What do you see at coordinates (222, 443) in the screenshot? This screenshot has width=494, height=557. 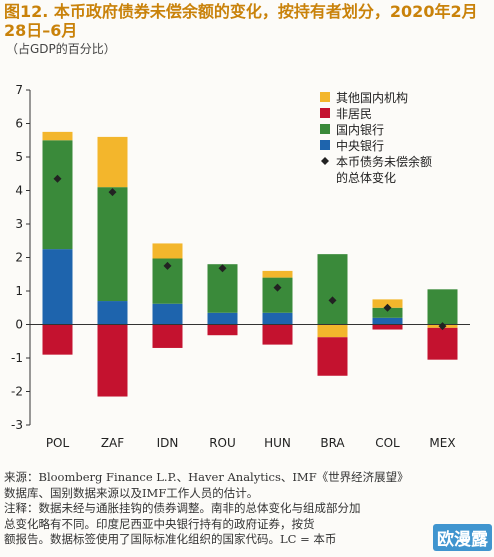 I see `x-tick-label: ROU` at bounding box center [222, 443].